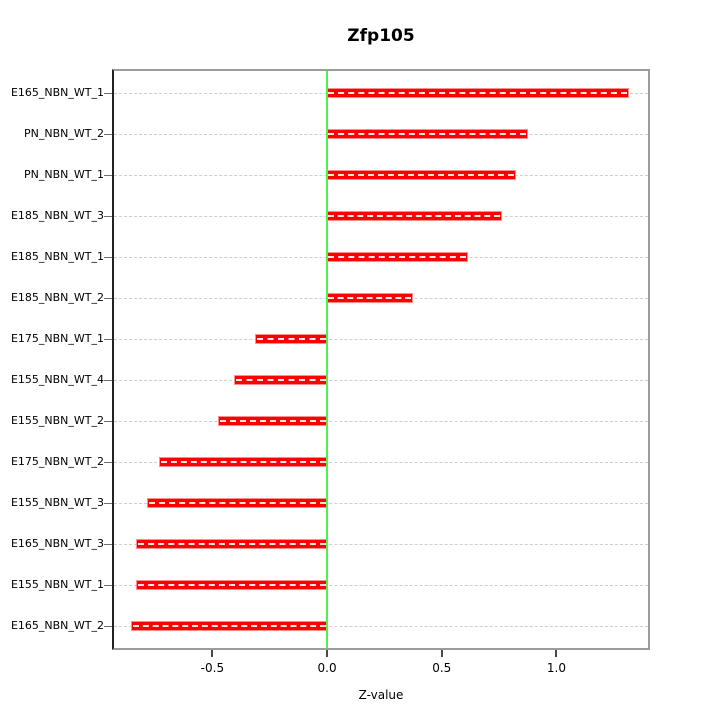 Image resolution: width=720 pixels, height=720 pixels. Describe the element at coordinates (57, 461) in the screenshot. I see `category-label: E175_NBN_WT_2` at that location.